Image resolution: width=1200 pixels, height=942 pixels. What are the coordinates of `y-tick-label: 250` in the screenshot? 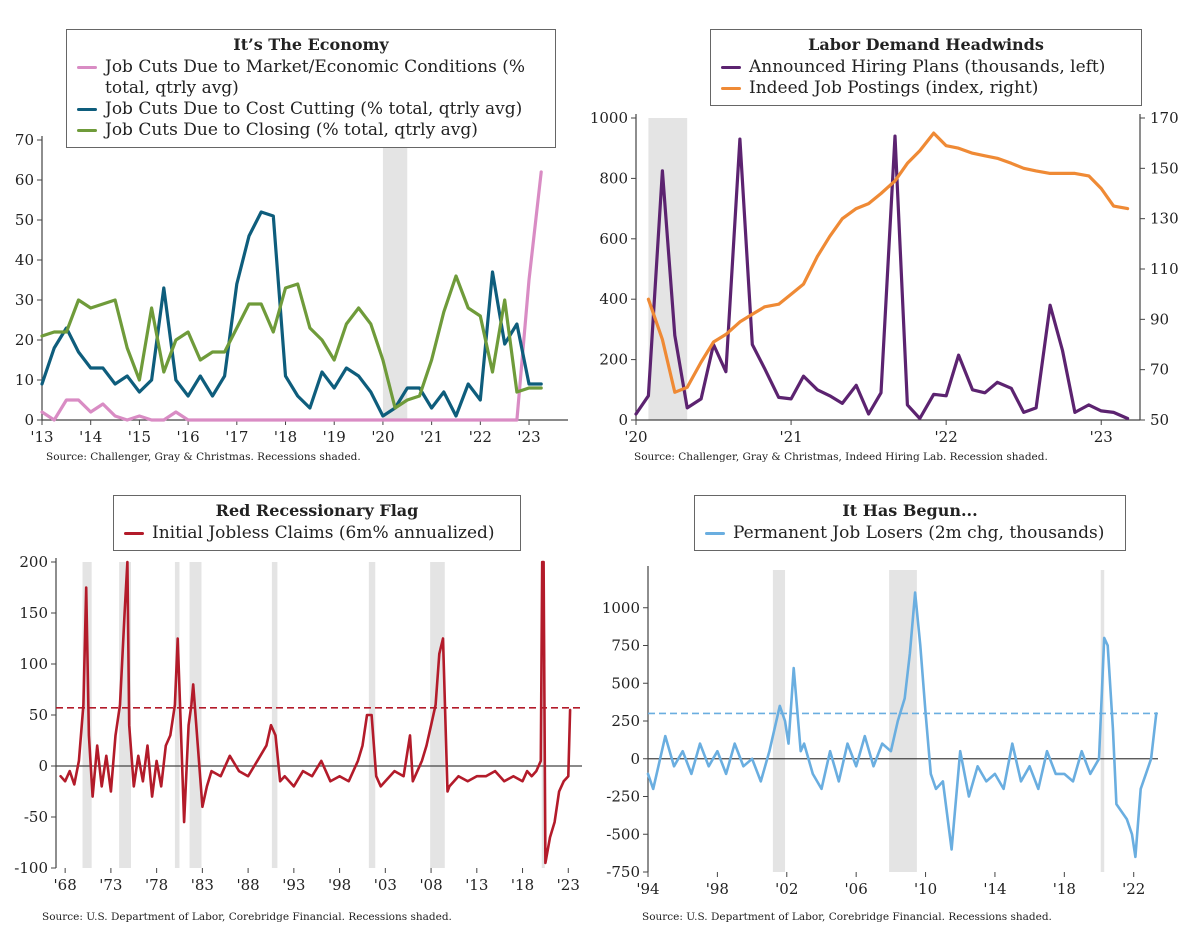 It's located at (625, 721).